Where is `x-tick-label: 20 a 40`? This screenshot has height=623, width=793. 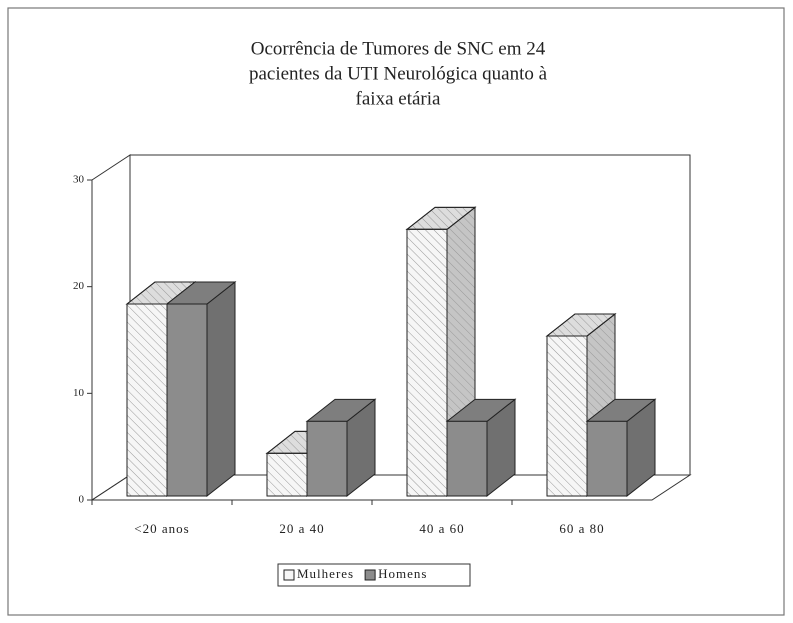 x-tick-label: 20 a 40 is located at coordinates (301, 528).